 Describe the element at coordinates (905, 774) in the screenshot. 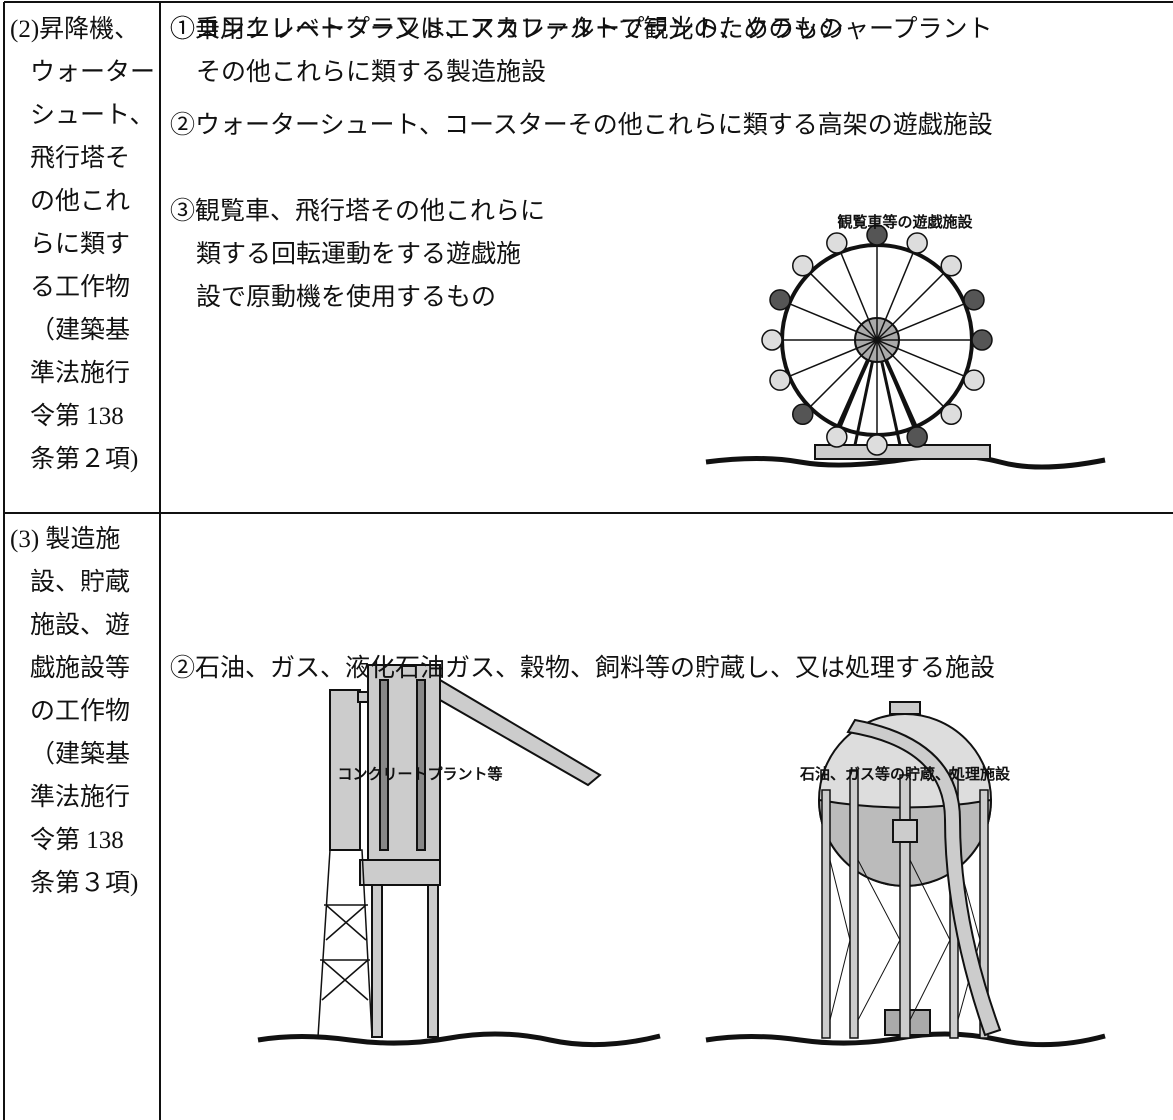

I see `figure-caption: 石油、ガス等の貯蔵、処理施設` at that location.